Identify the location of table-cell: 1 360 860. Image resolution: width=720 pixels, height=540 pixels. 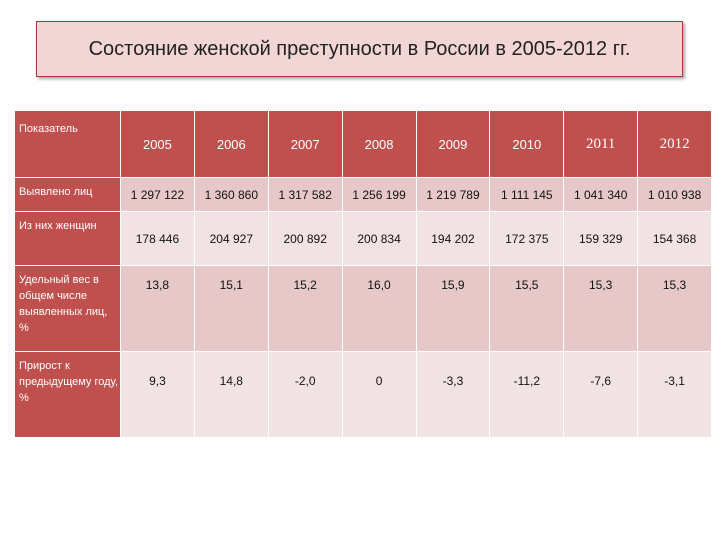
(231, 194).